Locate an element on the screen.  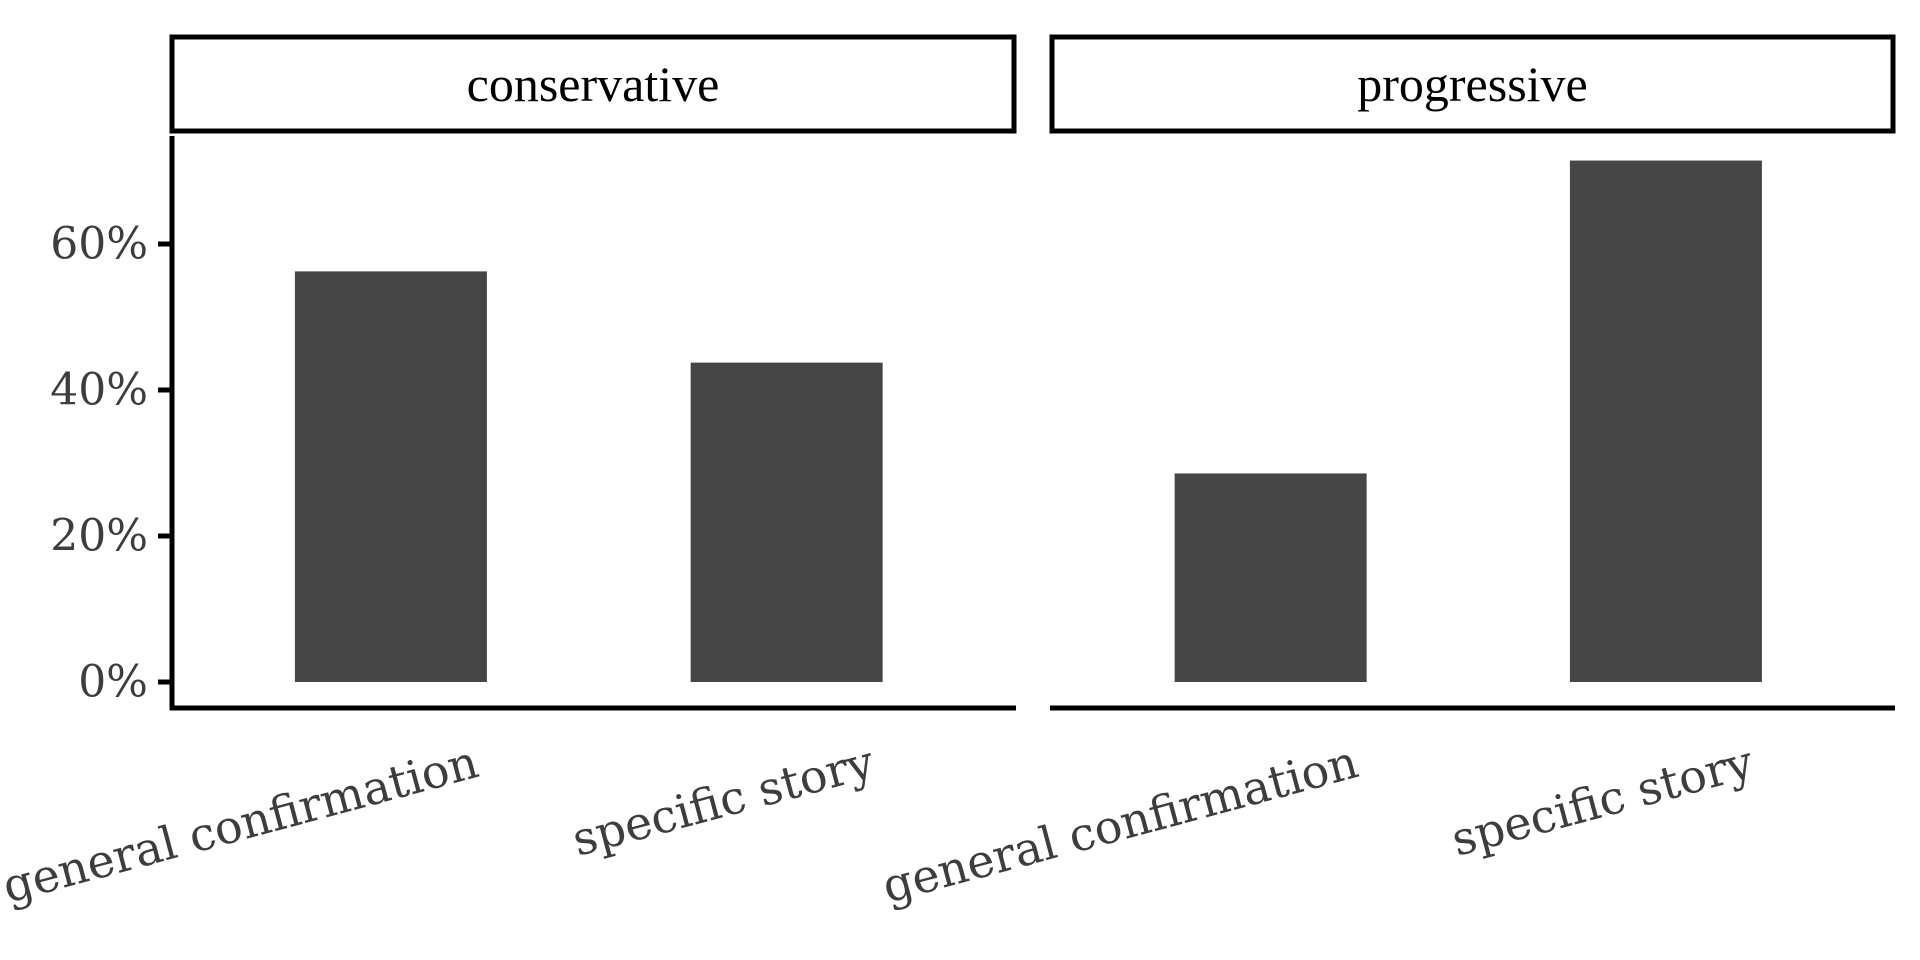
y-tick-label: 20% is located at coordinates (99, 536).